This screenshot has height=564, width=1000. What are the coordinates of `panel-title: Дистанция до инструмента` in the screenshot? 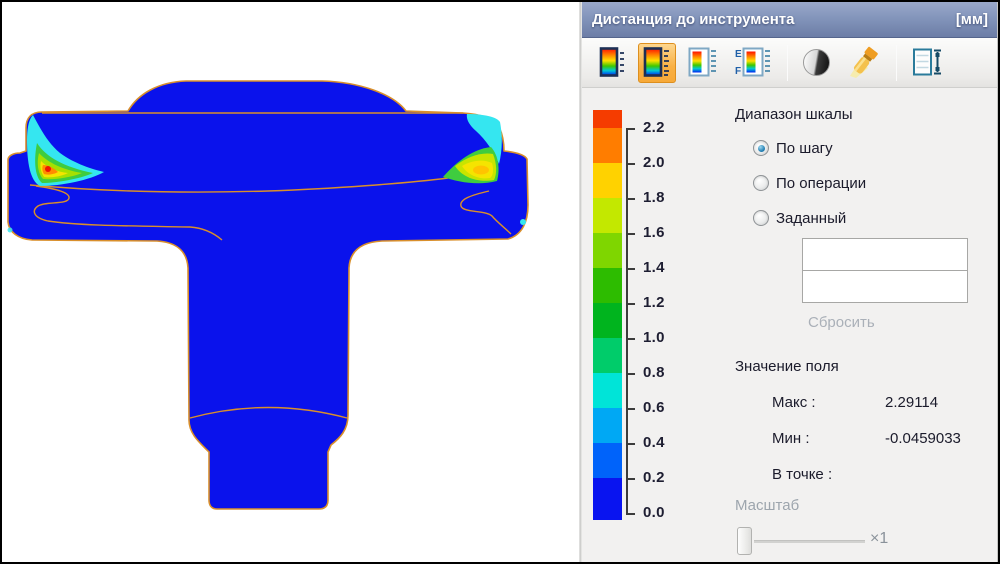 It's located at (693, 19).